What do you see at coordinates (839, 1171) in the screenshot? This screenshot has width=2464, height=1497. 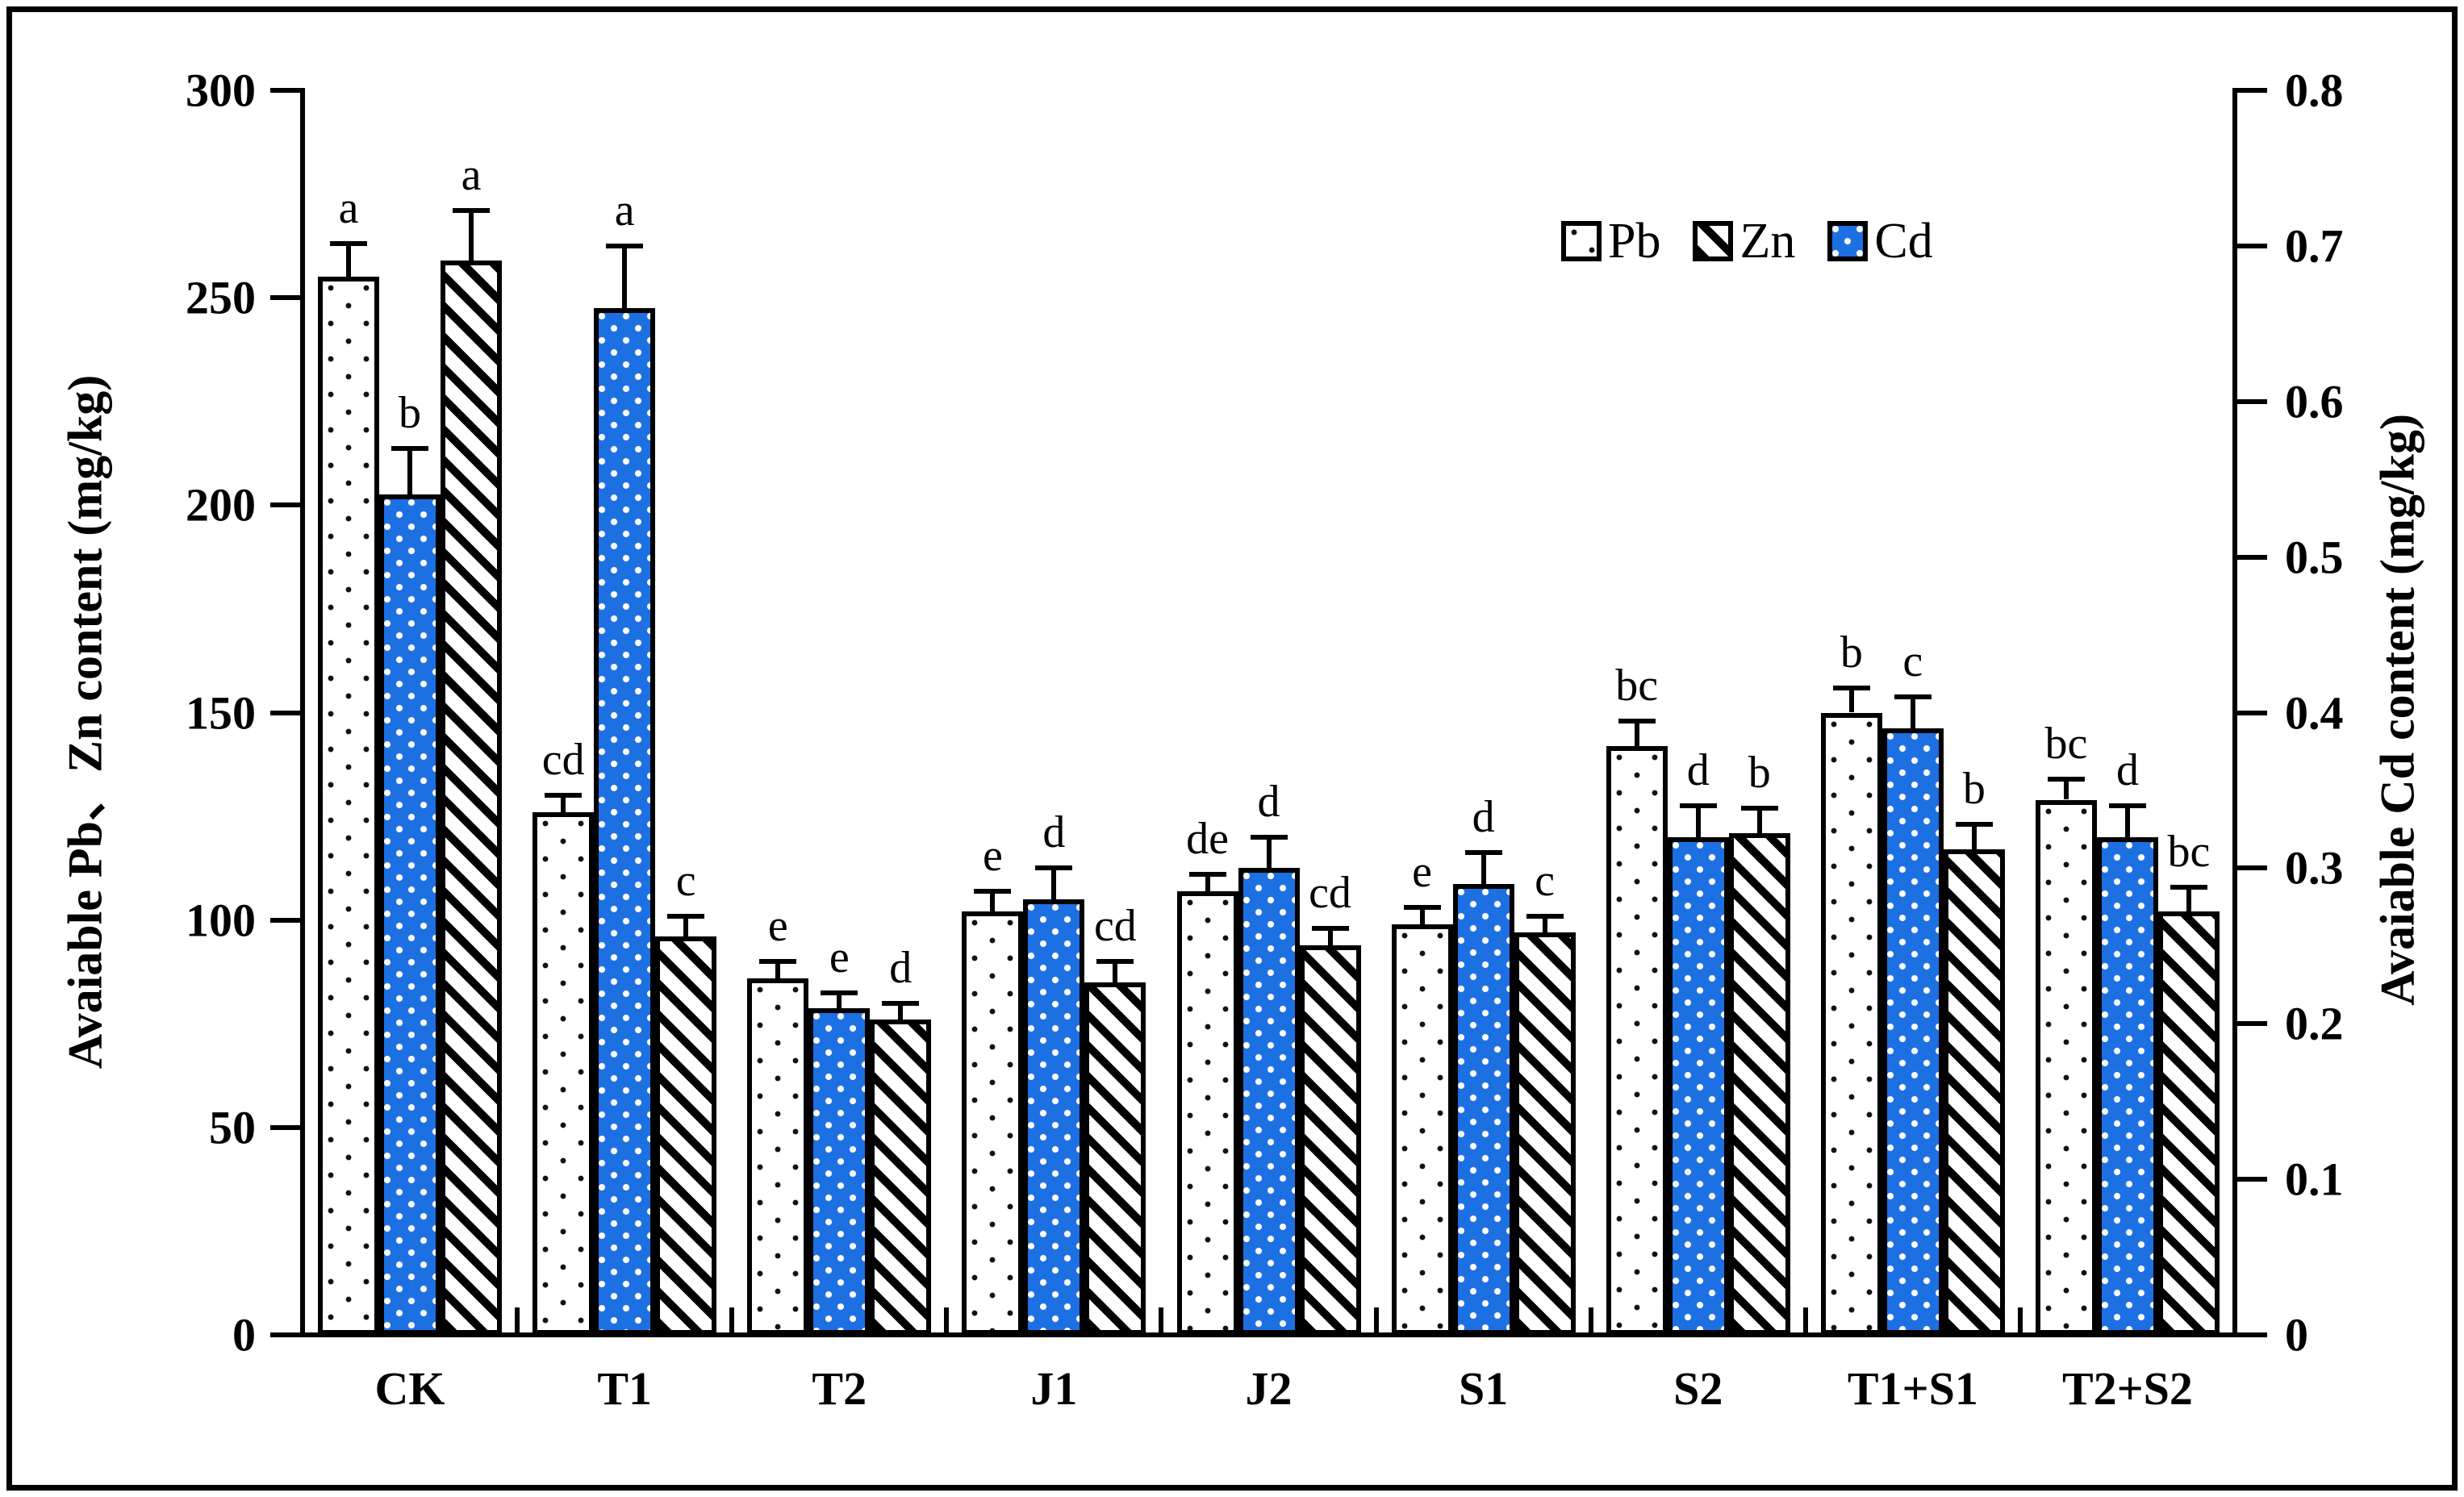 I see `bar-cd-t2` at bounding box center [839, 1171].